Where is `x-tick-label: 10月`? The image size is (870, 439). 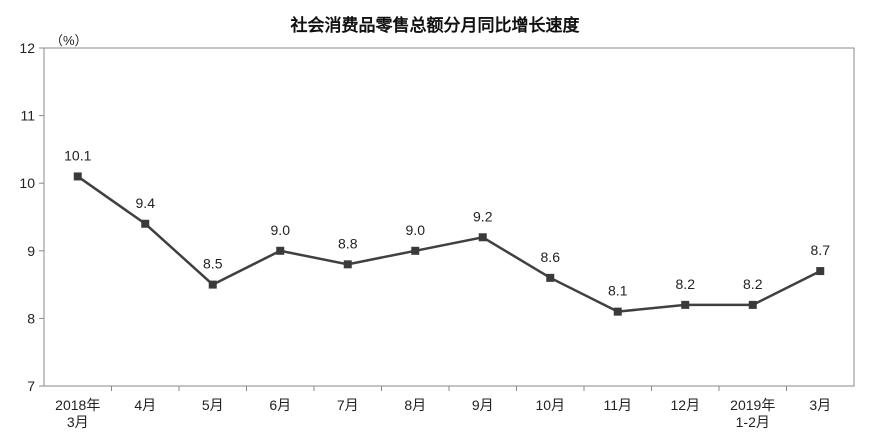 x-tick-label: 10月 is located at coordinates (550, 405).